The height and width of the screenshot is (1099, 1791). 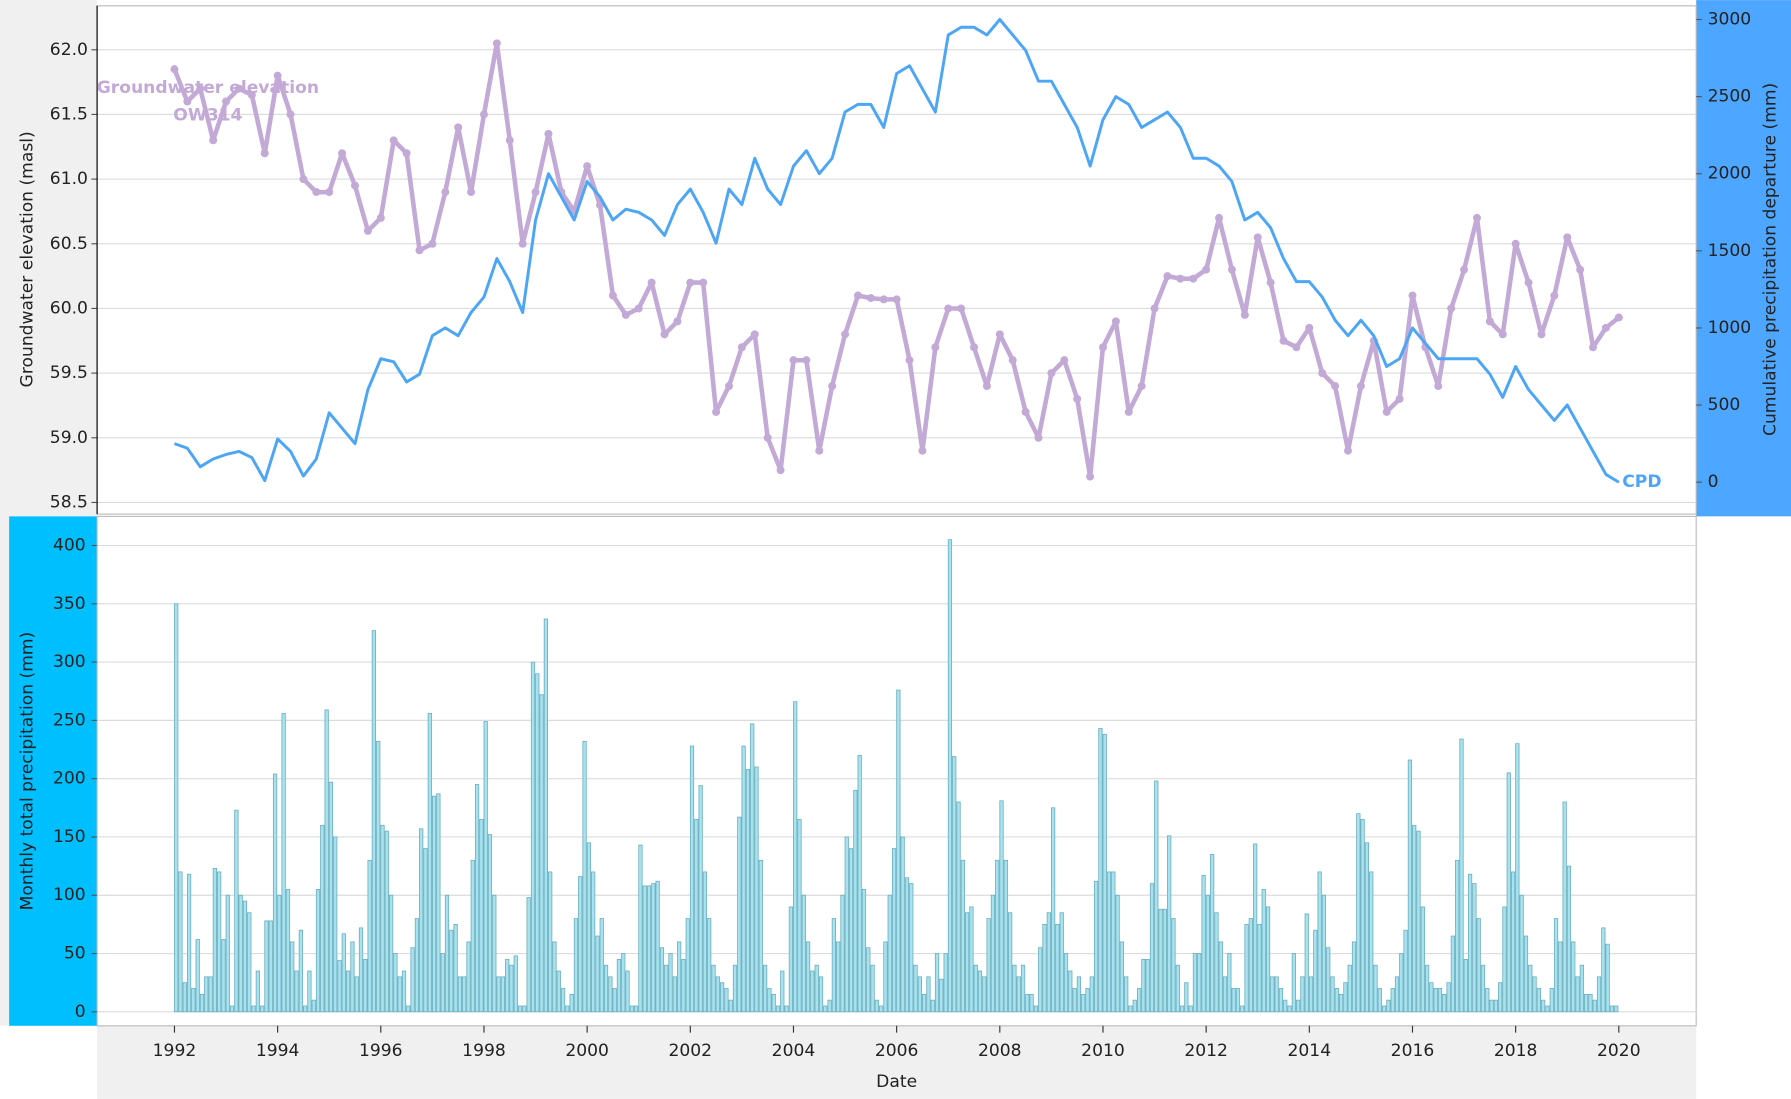 I want to click on y2-axis-label: Cumulative precipitation departure (mm), so click(x=1770, y=259).